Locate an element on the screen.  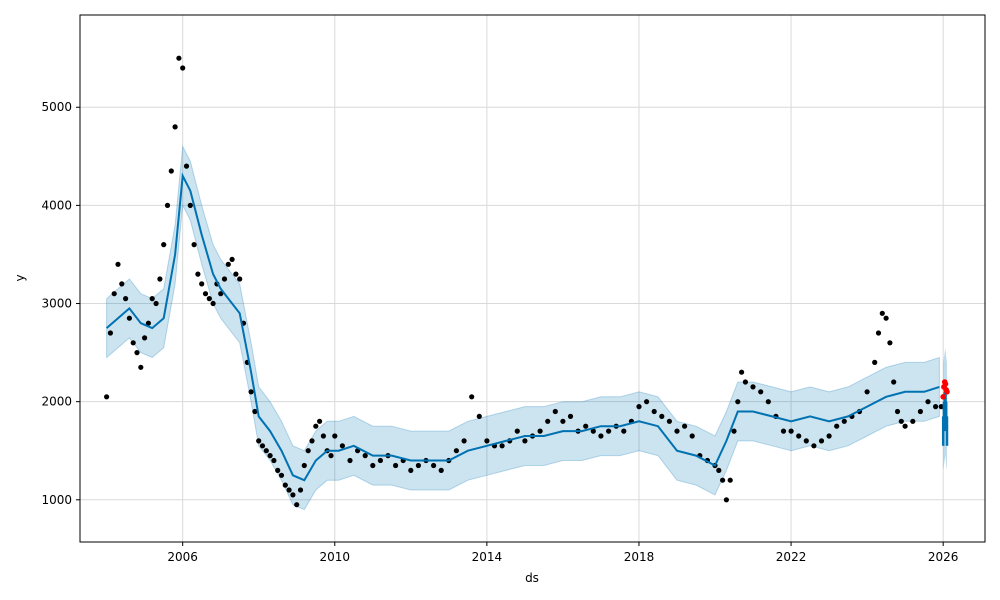
x-tick-label: 2018 is located at coordinates (639, 557).